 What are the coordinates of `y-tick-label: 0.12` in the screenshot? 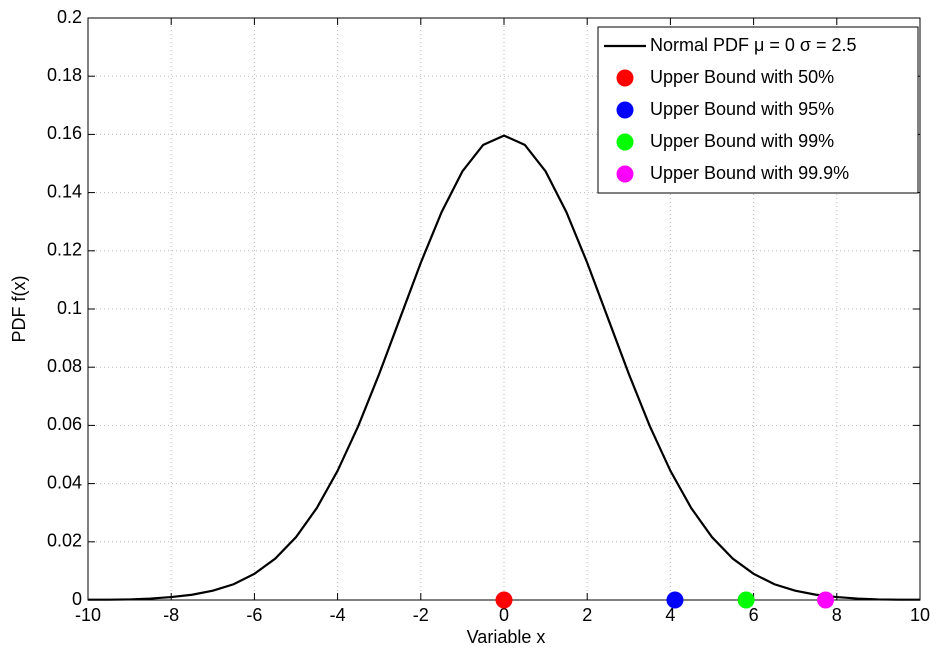 It's located at (64, 250).